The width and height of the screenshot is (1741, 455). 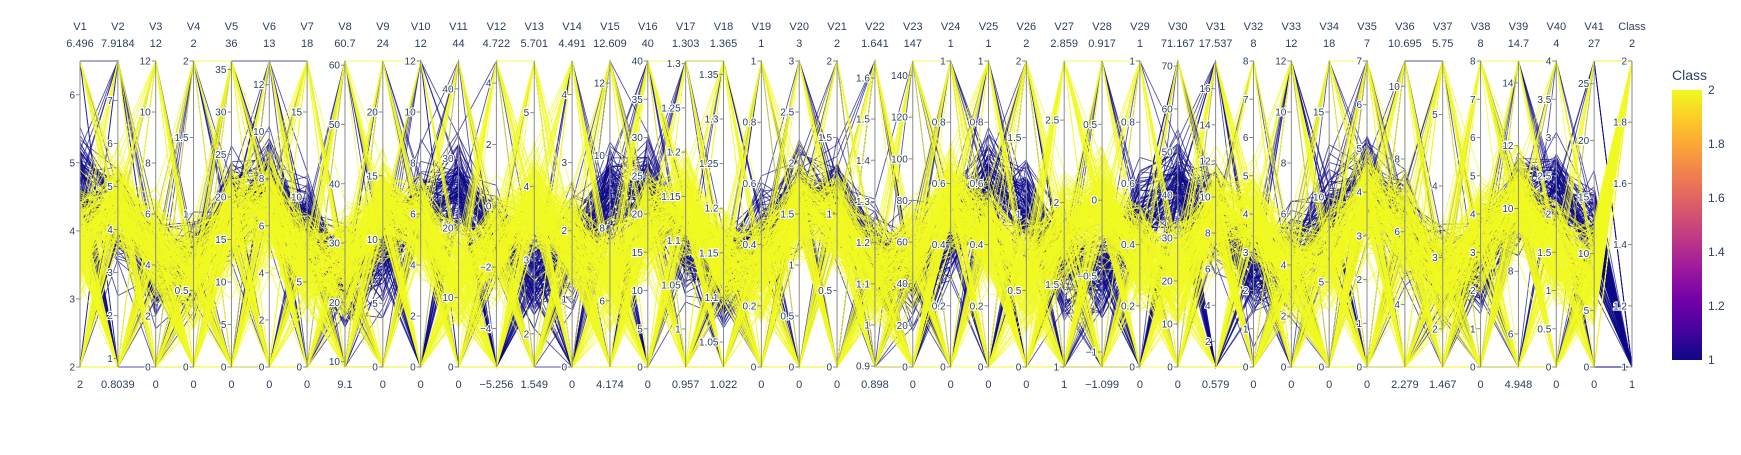 I want to click on axis-tick-label: 0, so click(x=1587, y=368).